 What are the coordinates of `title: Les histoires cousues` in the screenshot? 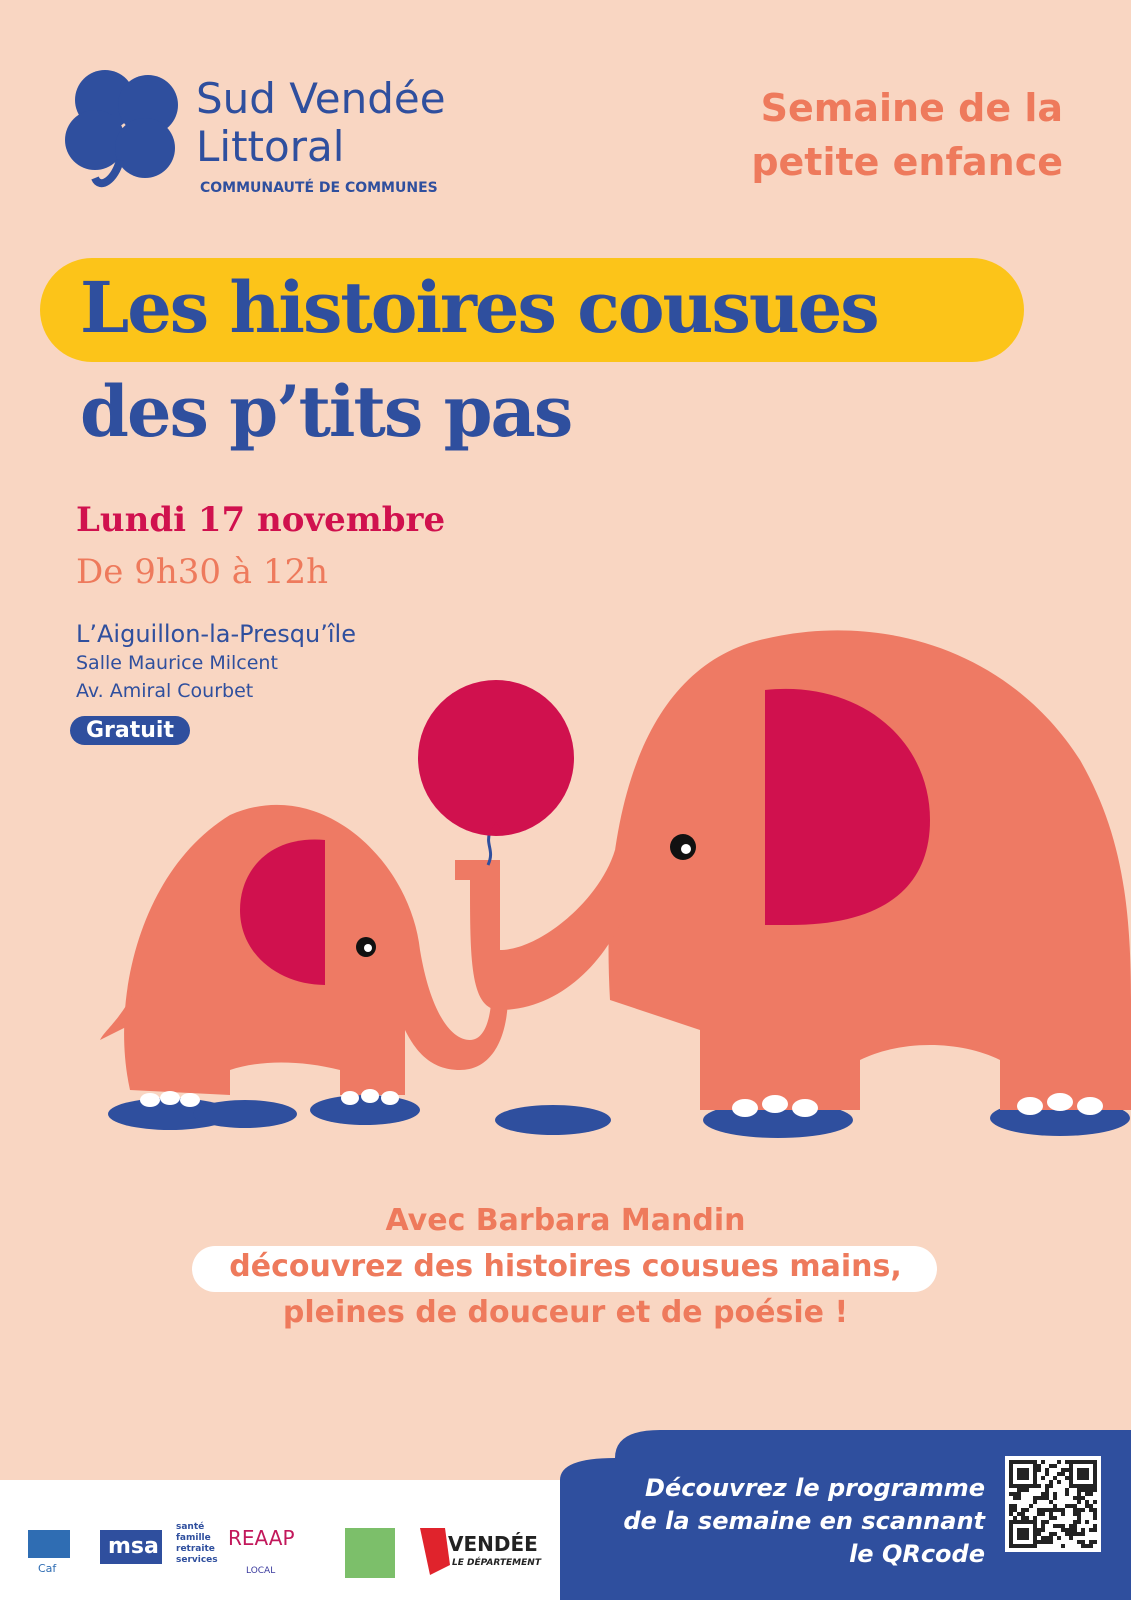 It's located at (480, 307).